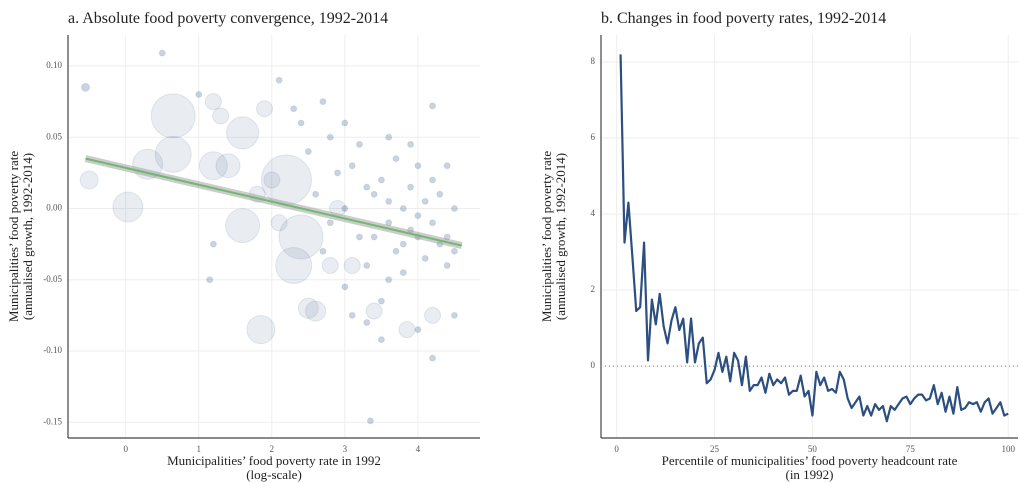 Image resolution: width=1019 pixels, height=482 pixels. I want to click on x-tick-label: 2, so click(272, 449).